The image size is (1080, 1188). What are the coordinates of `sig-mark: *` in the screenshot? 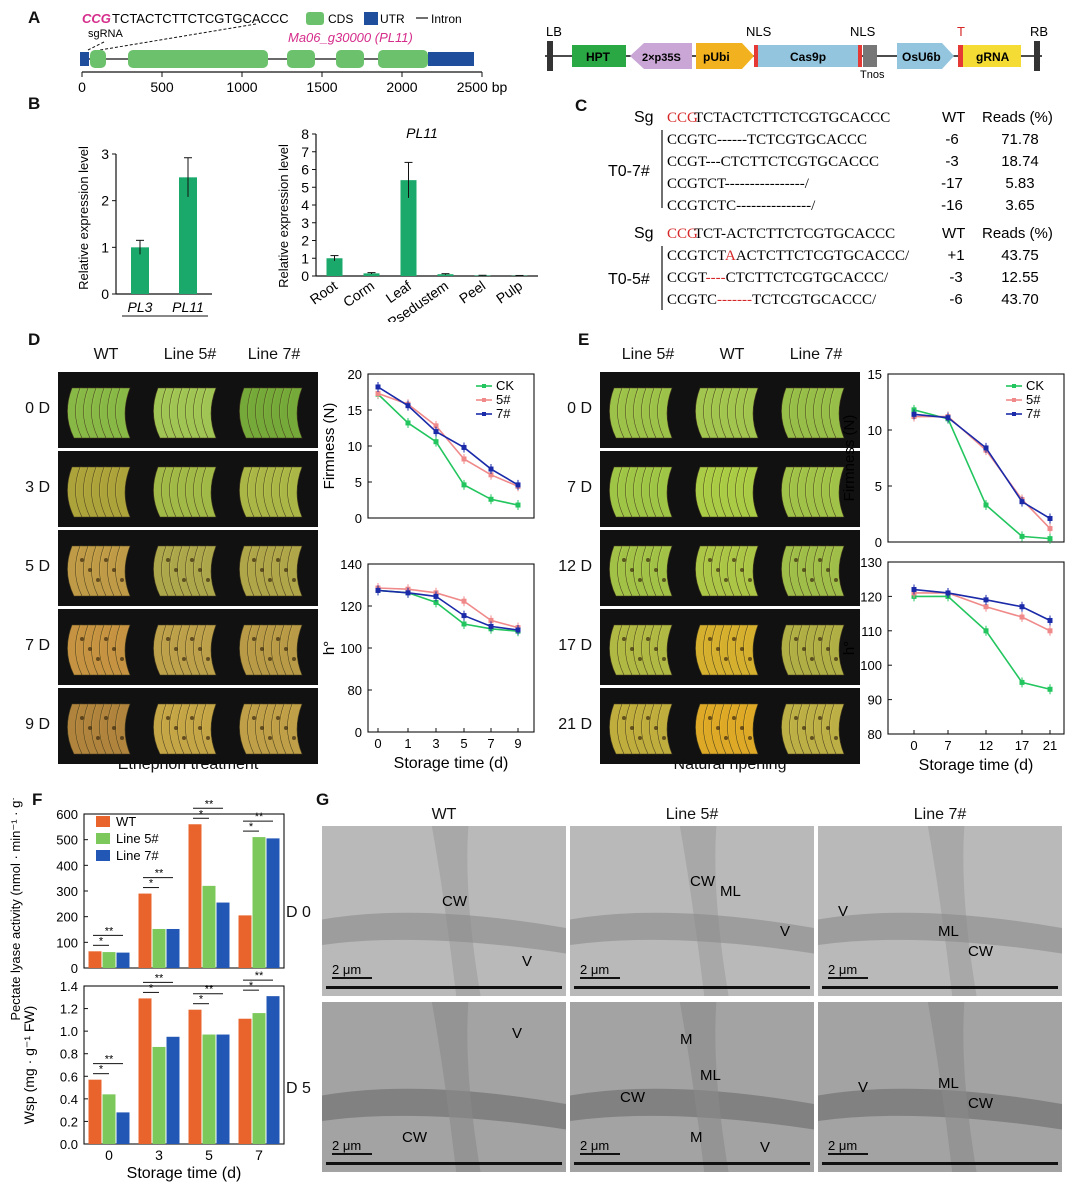 It's located at (101, 1070).